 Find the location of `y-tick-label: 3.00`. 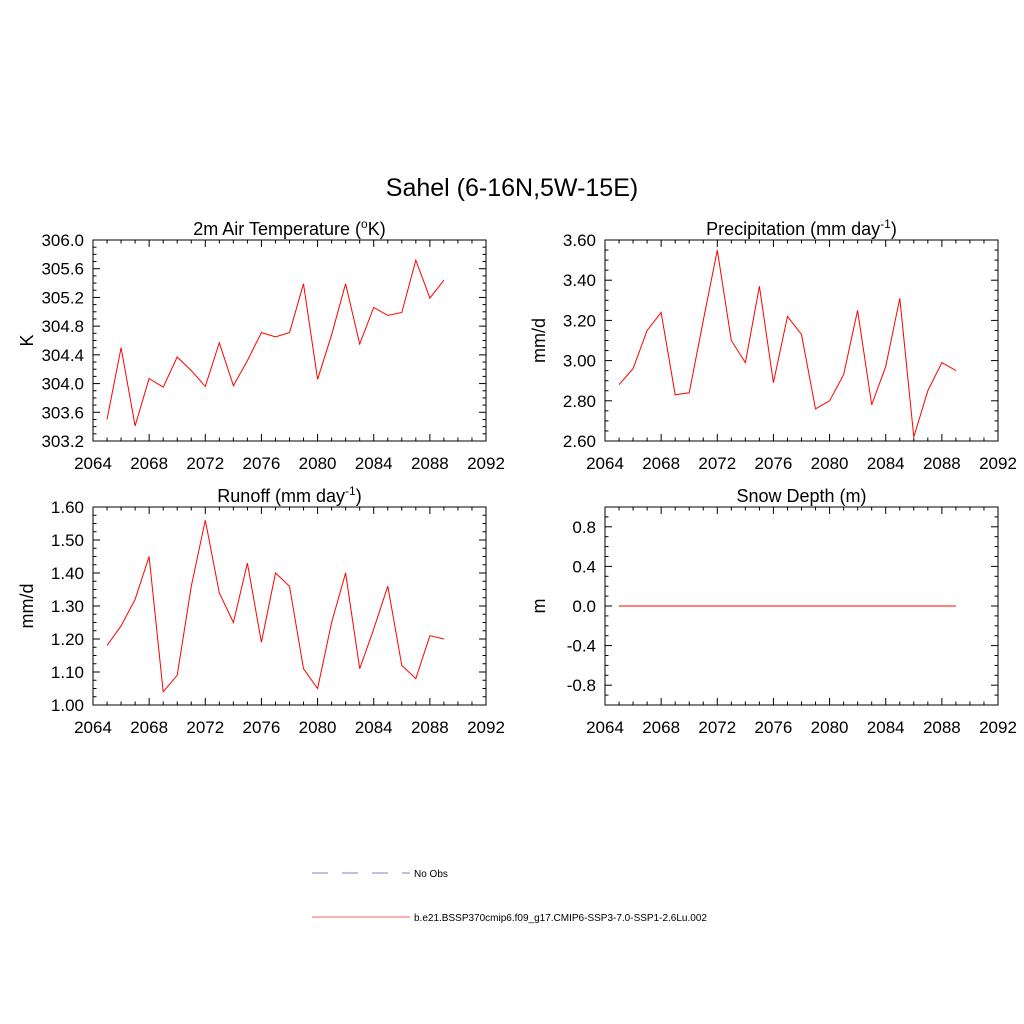

y-tick-label: 3.00 is located at coordinates (579, 361).